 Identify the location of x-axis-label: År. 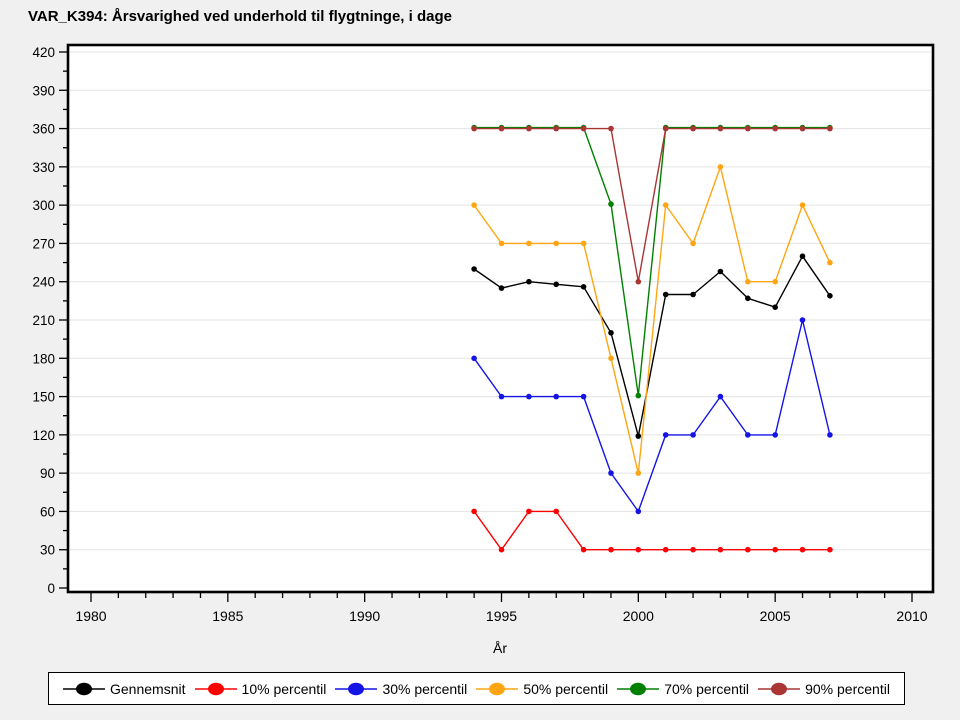
(500, 648).